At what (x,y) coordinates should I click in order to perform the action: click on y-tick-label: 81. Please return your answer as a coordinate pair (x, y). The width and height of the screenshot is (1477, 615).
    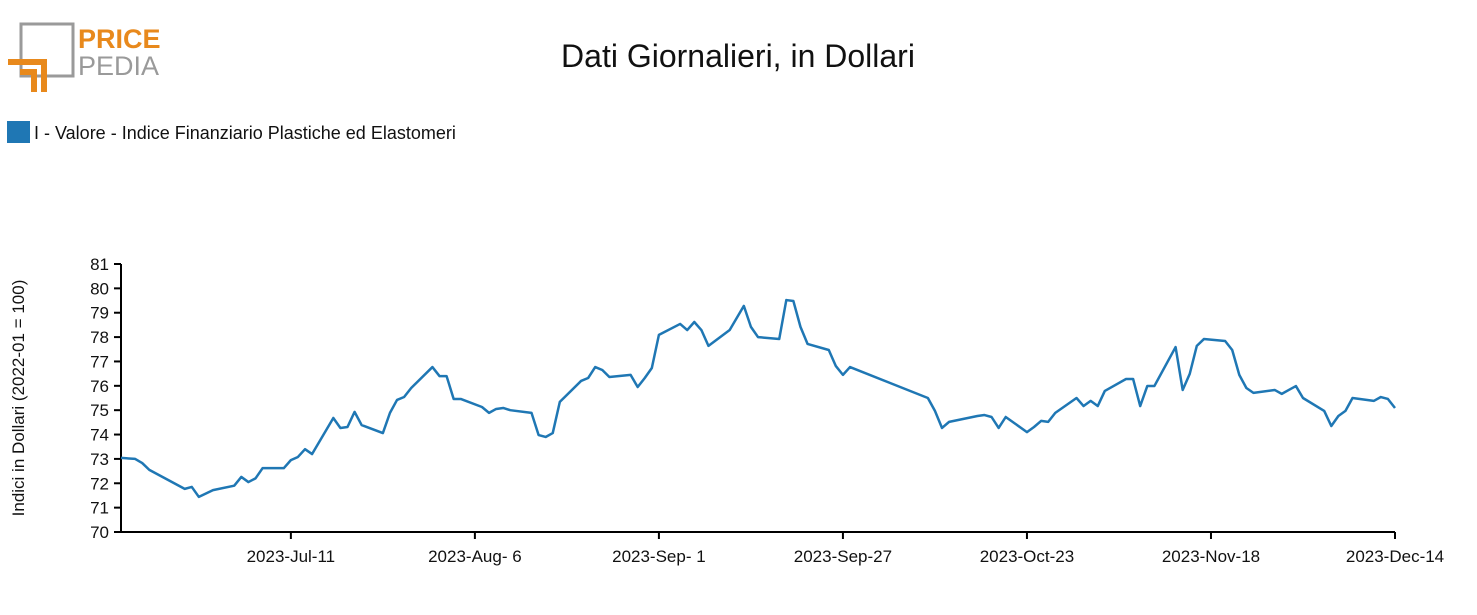
    Looking at the image, I should click on (99, 264).